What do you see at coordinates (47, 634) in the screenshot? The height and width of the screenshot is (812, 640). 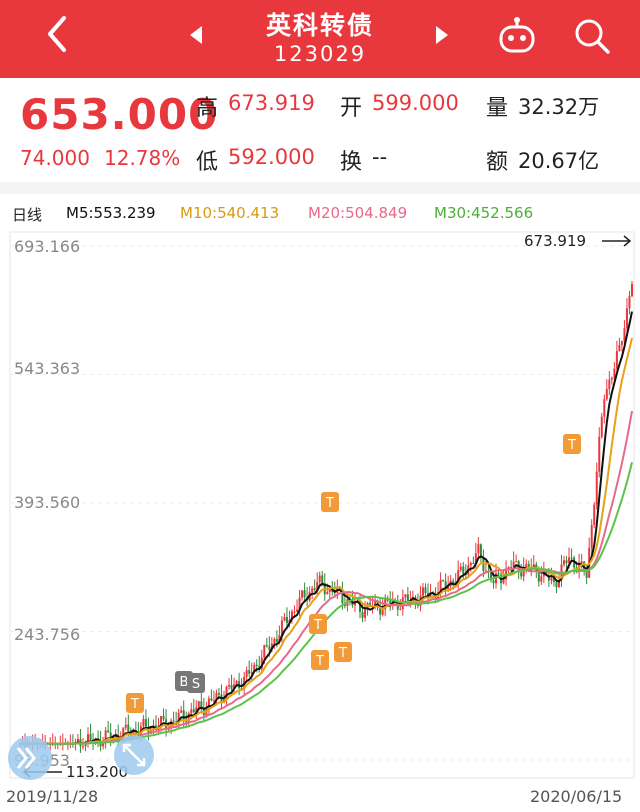 I see `y-tick-label: 243.756` at bounding box center [47, 634].